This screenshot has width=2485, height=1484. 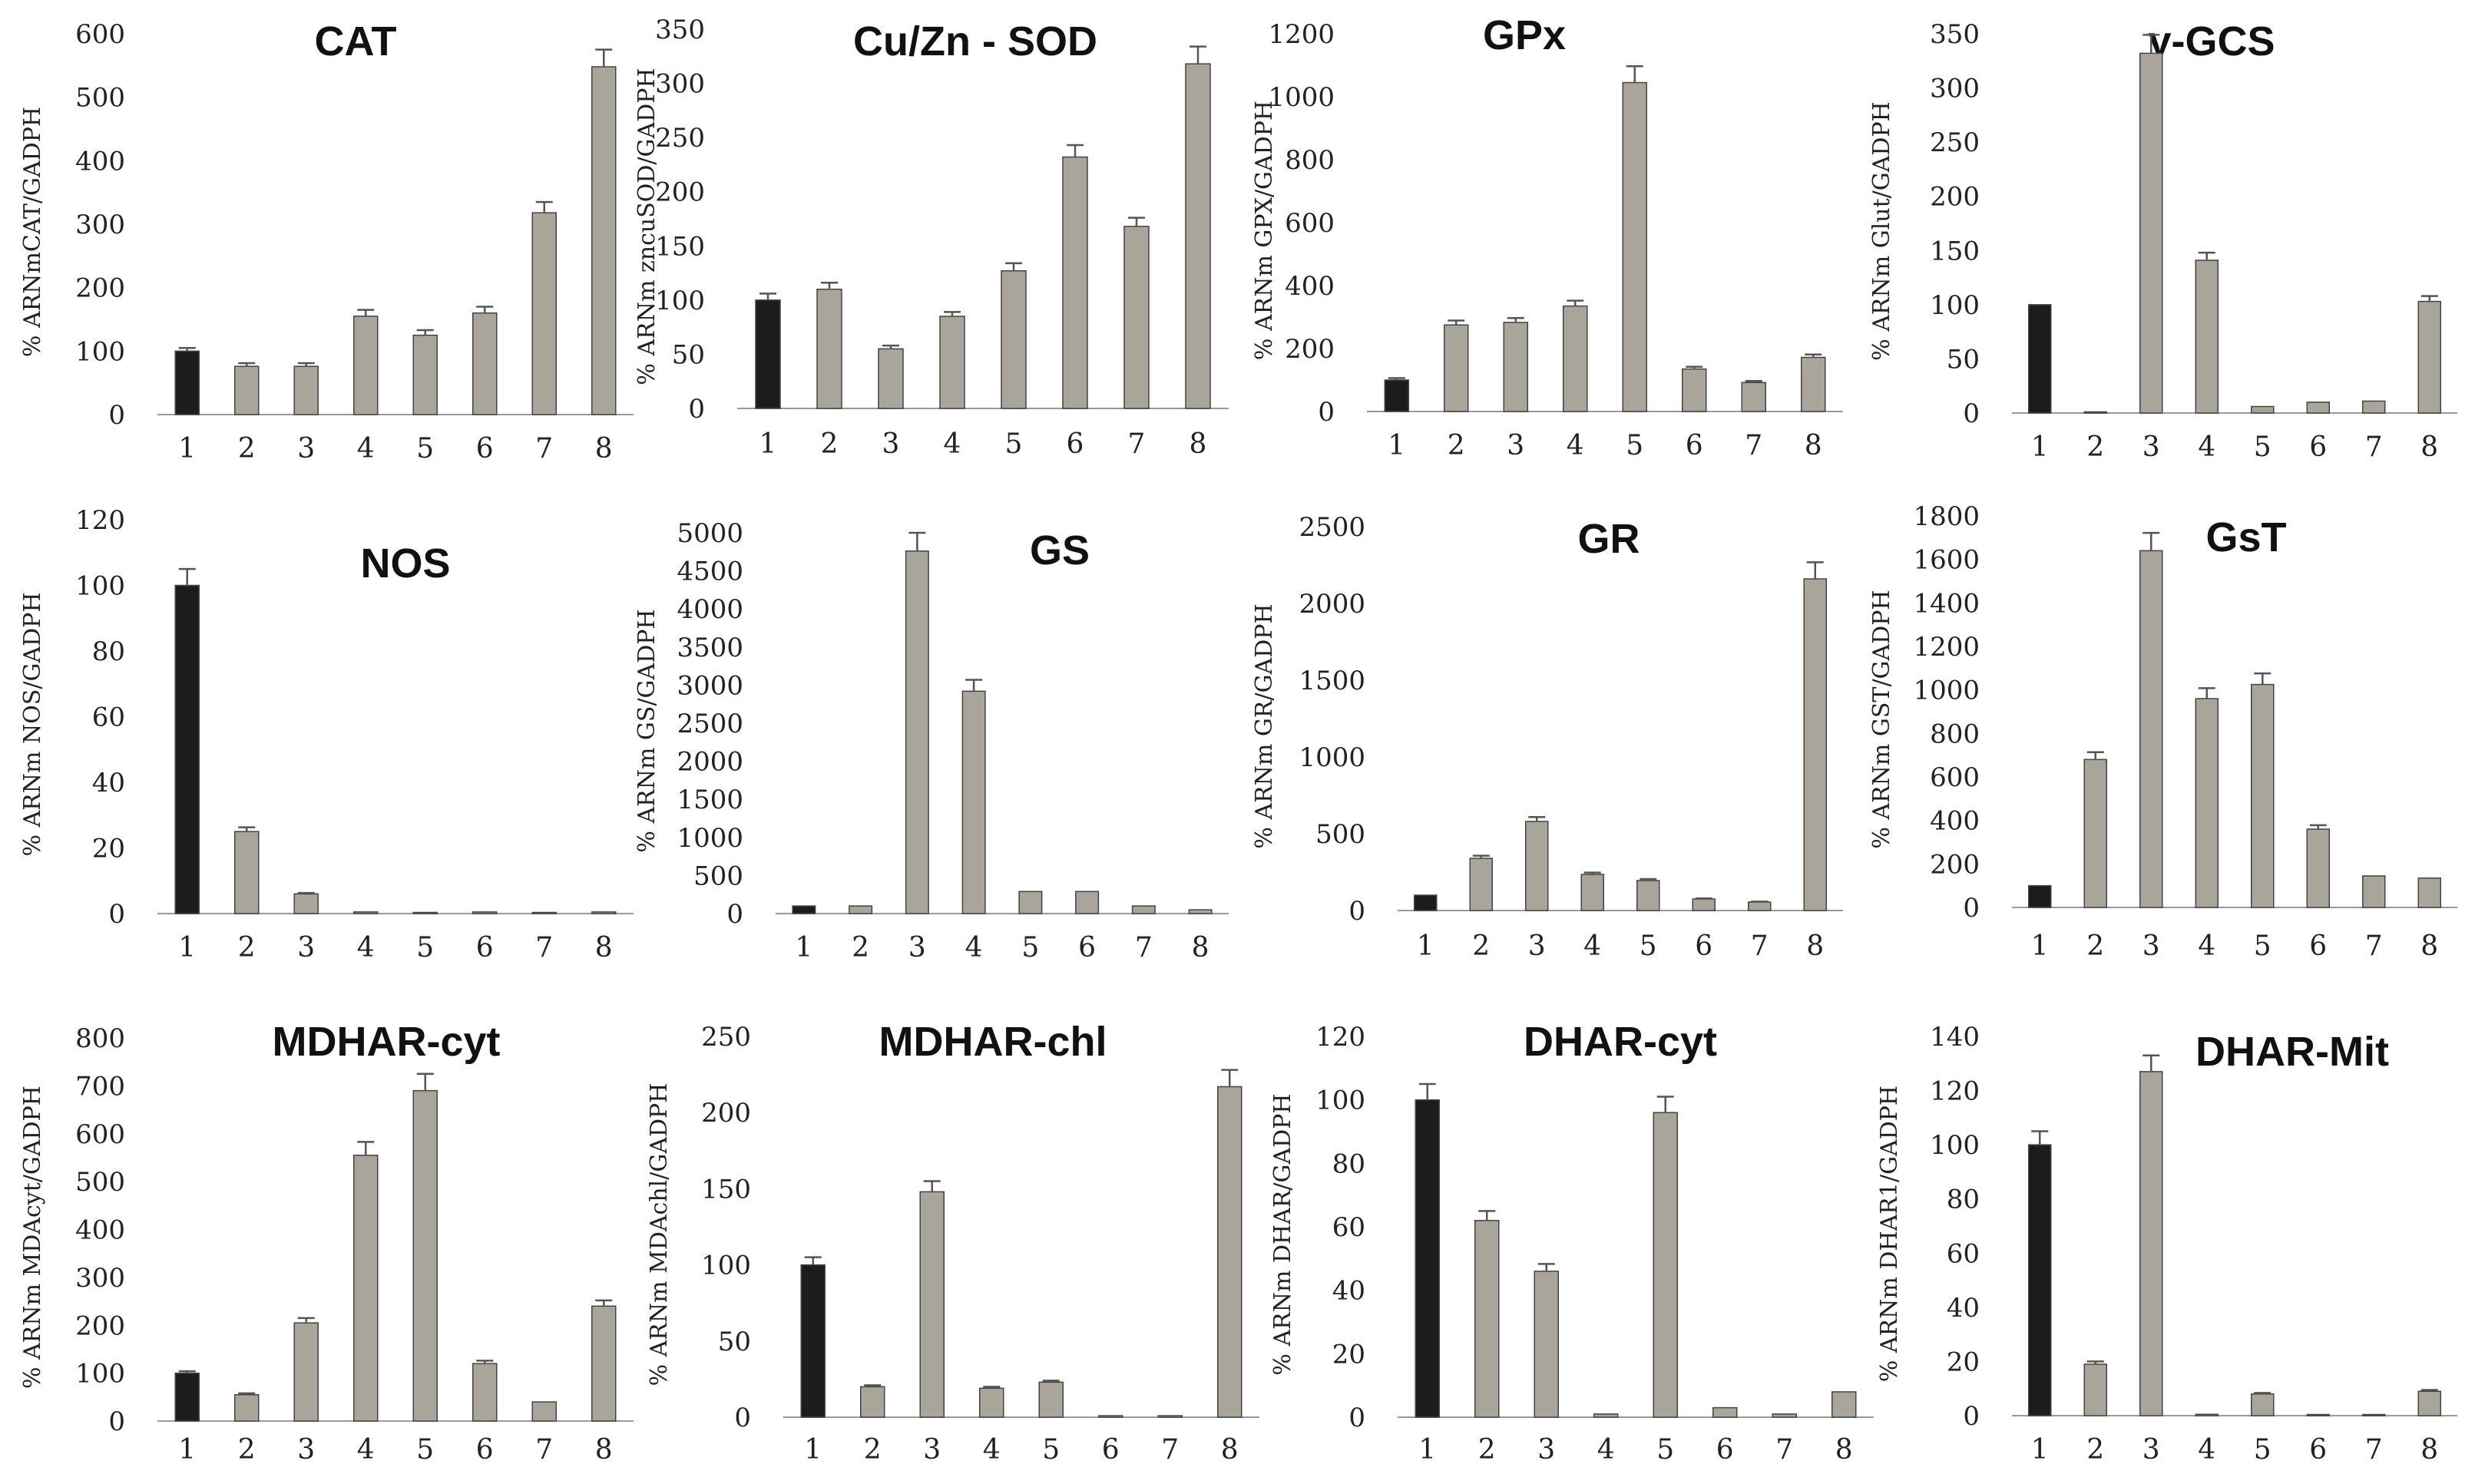 I want to click on chart-title: MDHAR-chl, so click(x=993, y=1042).